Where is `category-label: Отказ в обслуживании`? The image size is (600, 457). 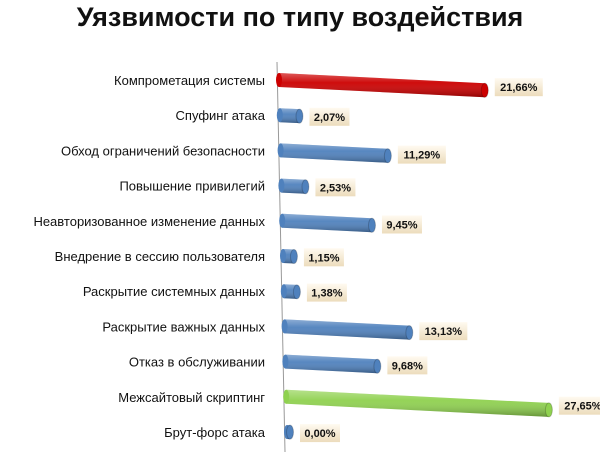
category-label: Отказ в обслуживании is located at coordinates (197, 362).